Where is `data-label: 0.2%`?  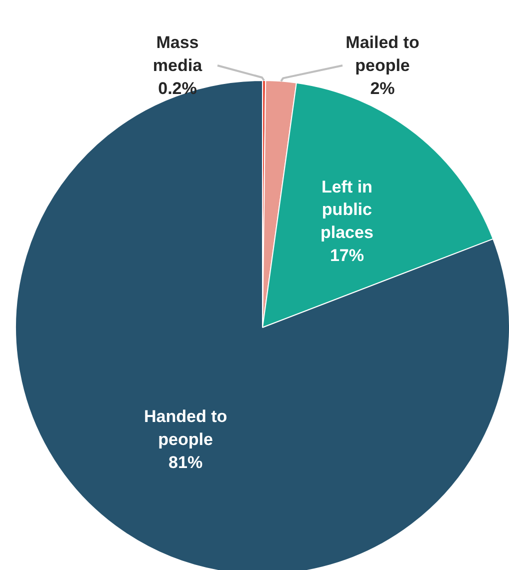 data-label: 0.2% is located at coordinates (177, 88).